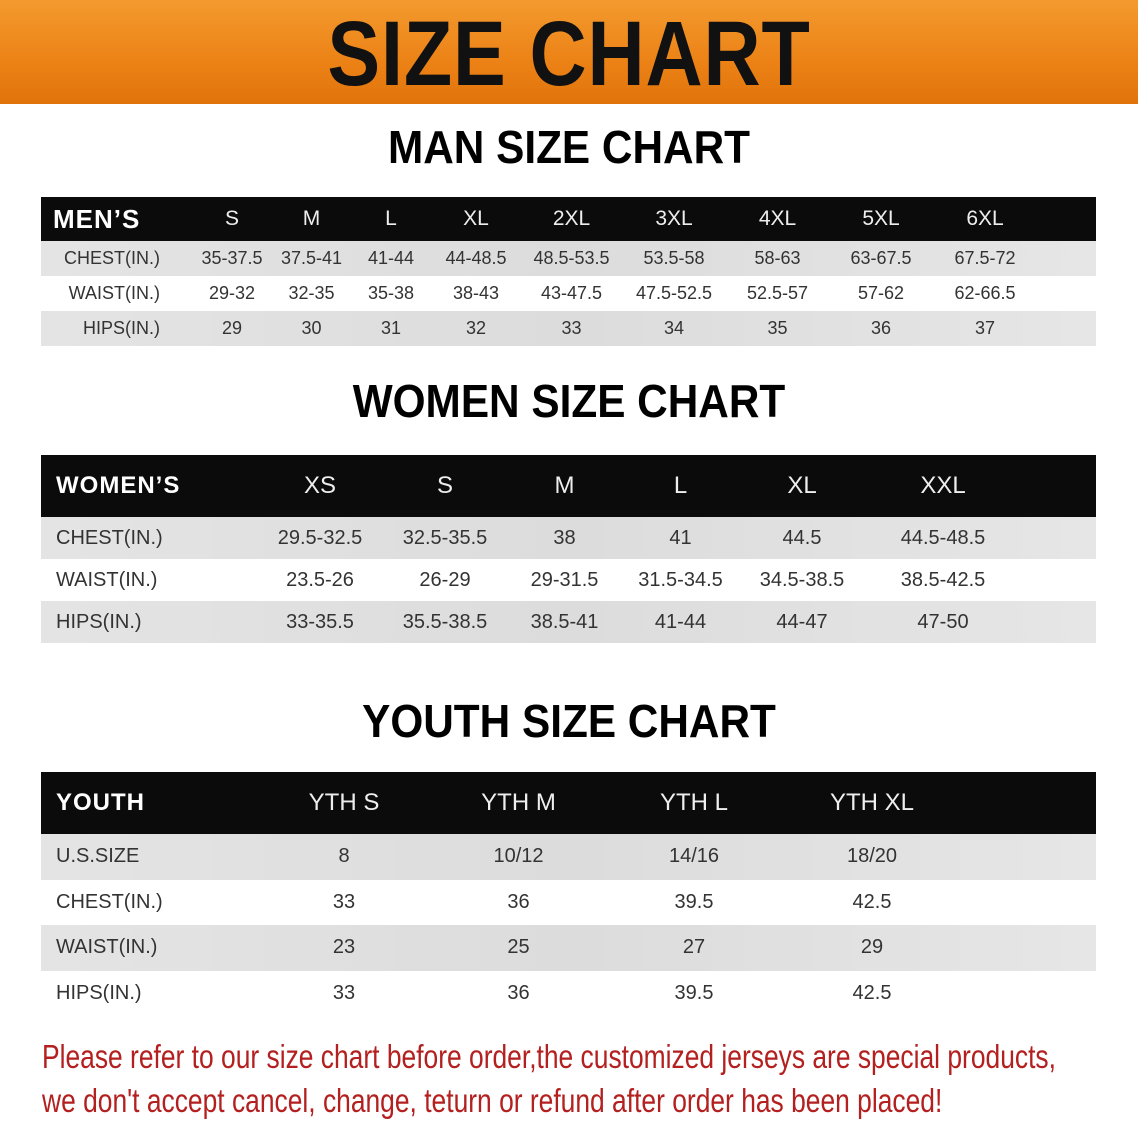 This screenshot has height=1132, width=1138. I want to click on table-header-row: WOMEN’S XS S M L XL XXL, so click(568, 486).